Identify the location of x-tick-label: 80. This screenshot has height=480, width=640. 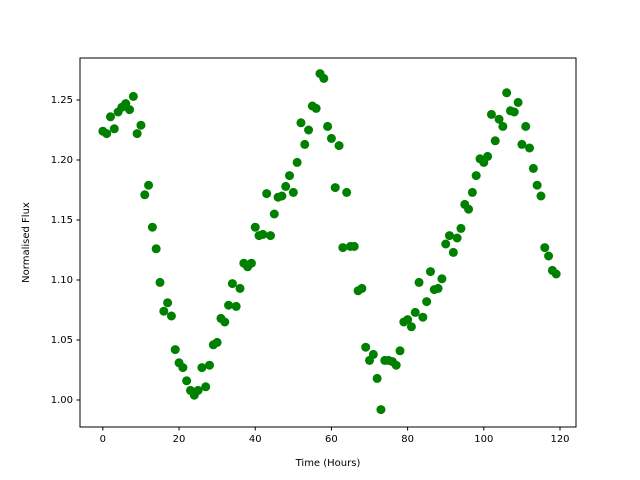
(407, 439).